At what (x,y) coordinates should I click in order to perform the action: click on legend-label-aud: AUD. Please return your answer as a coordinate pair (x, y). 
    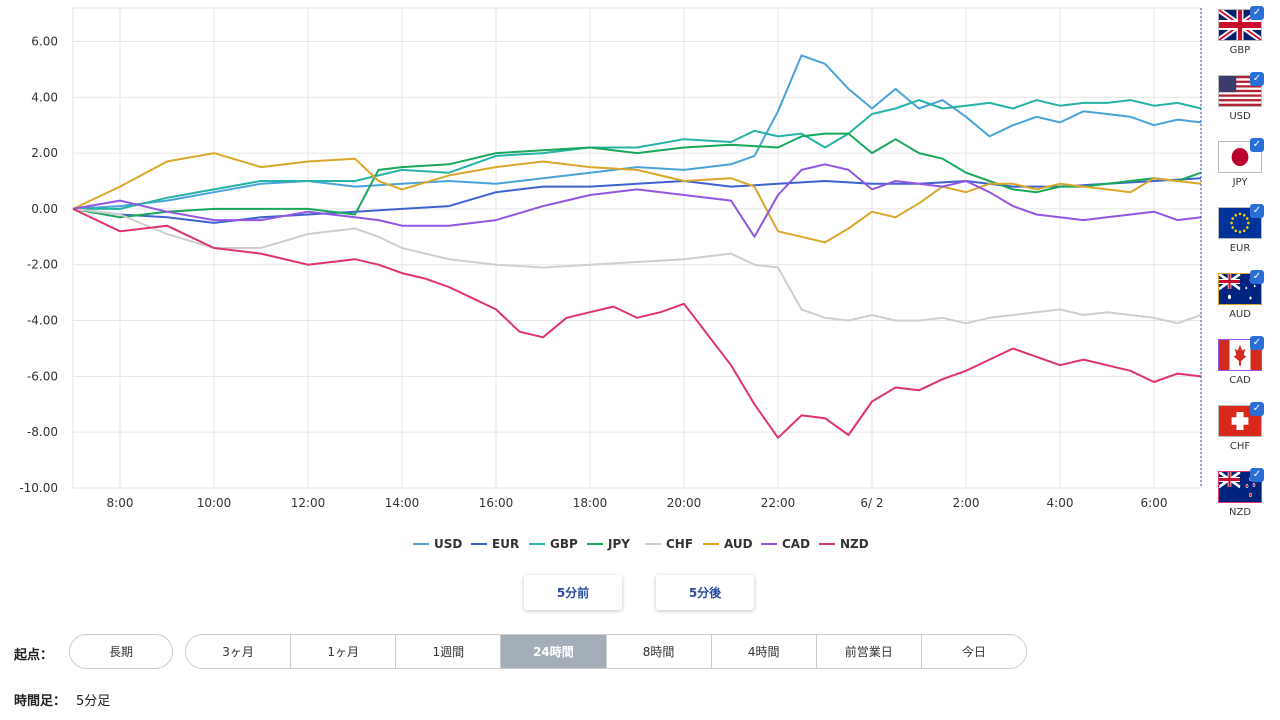
    Looking at the image, I should click on (738, 544).